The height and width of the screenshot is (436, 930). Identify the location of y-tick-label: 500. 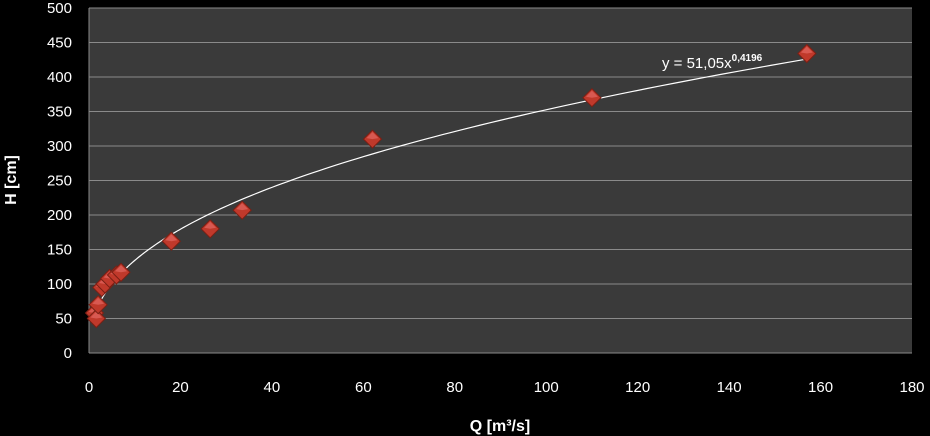
(59, 8).